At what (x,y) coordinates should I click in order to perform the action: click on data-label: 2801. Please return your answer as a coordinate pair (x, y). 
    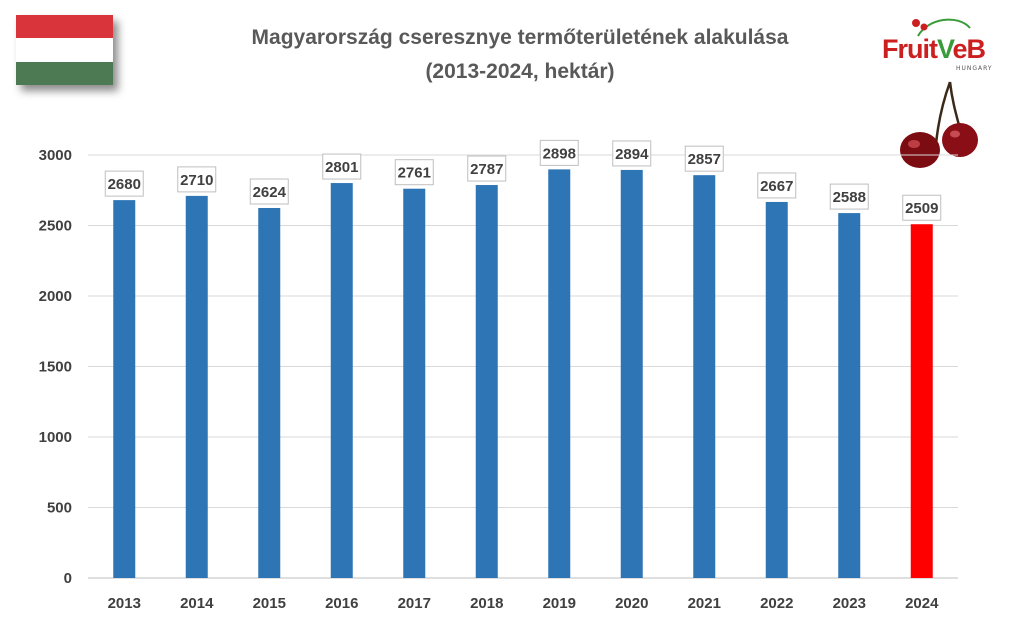
    Looking at the image, I should click on (341, 167).